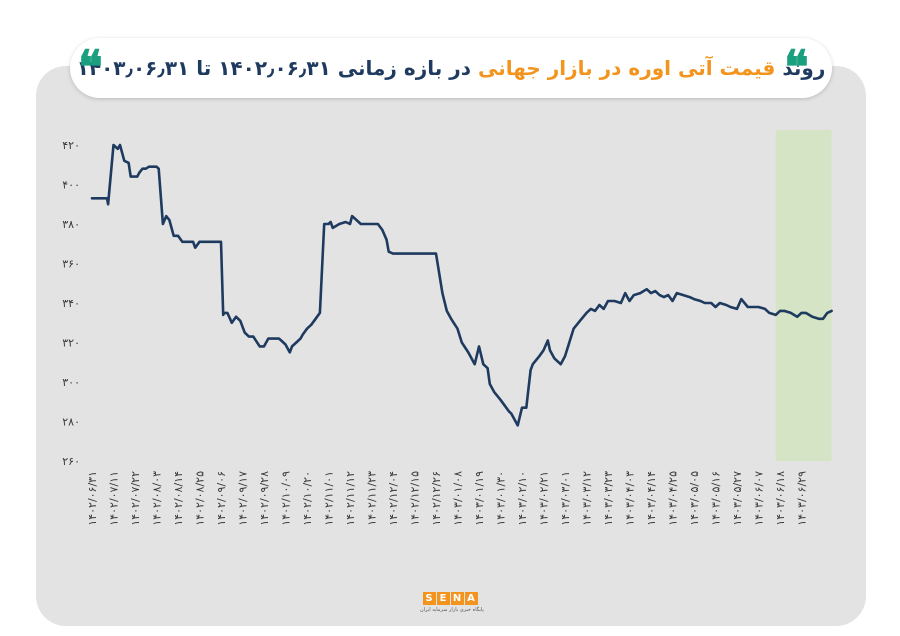 This screenshot has width=900, height=636. Describe the element at coordinates (71, 303) in the screenshot. I see `y-tick-label: ۳۴۰` at that location.